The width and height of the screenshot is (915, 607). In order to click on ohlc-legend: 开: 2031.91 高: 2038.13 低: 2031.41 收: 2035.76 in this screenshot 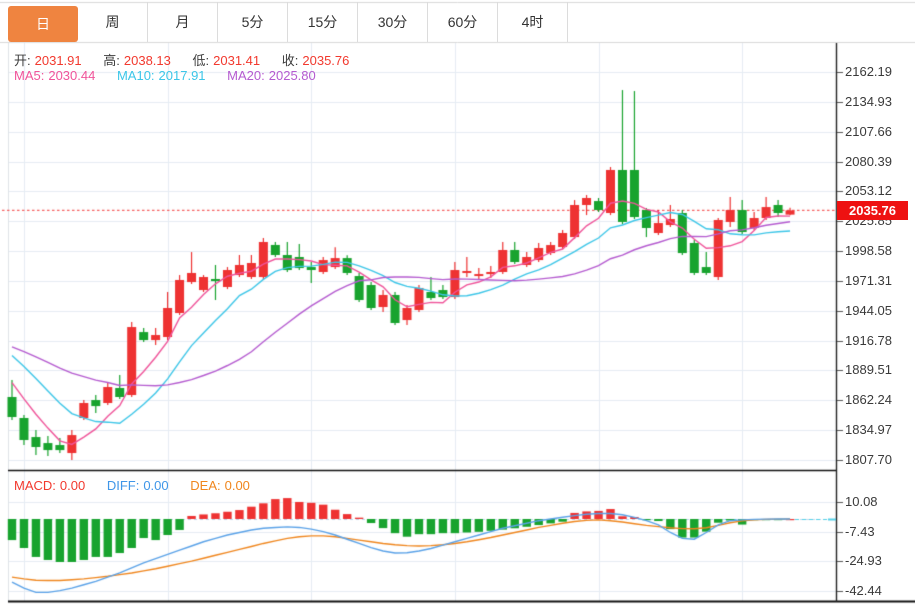, I will do `click(183, 59)`.